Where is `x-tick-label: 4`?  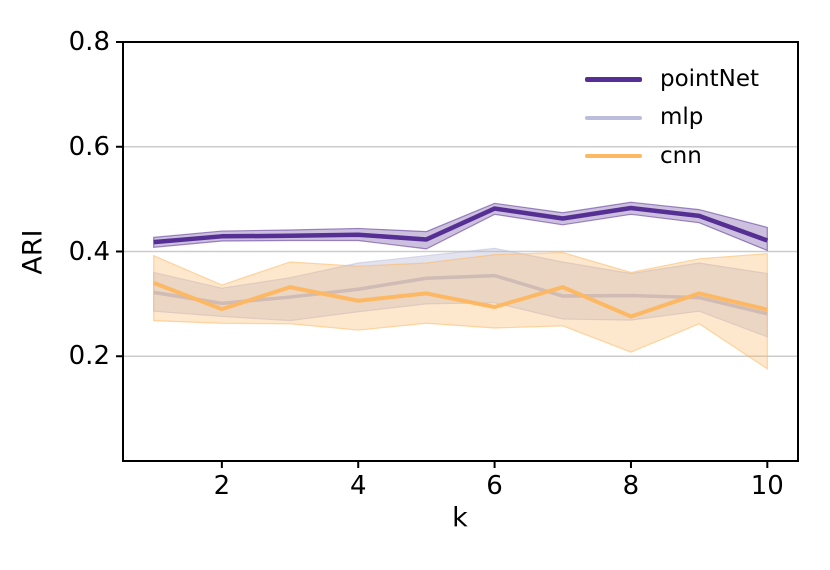 x-tick-label: 4 is located at coordinates (358, 486).